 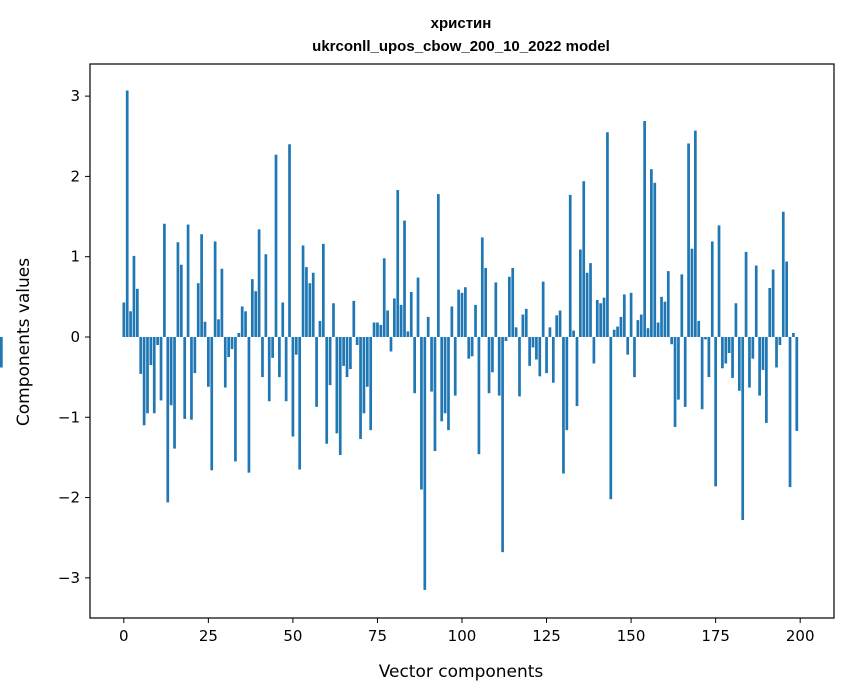 I want to click on x-tick-label: 175, so click(x=715, y=636).